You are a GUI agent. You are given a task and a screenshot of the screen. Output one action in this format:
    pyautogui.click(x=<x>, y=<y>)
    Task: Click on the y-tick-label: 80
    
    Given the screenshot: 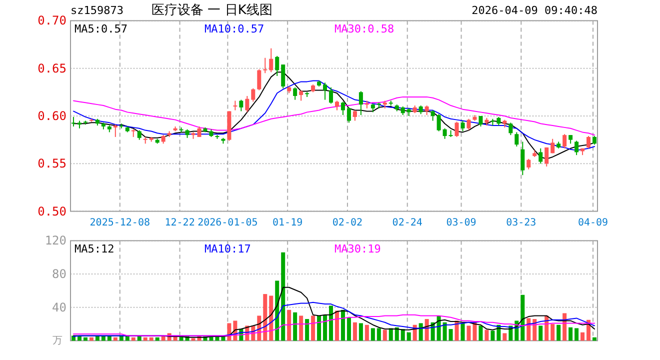 What is the action you would take?
    pyautogui.click(x=59, y=274)
    